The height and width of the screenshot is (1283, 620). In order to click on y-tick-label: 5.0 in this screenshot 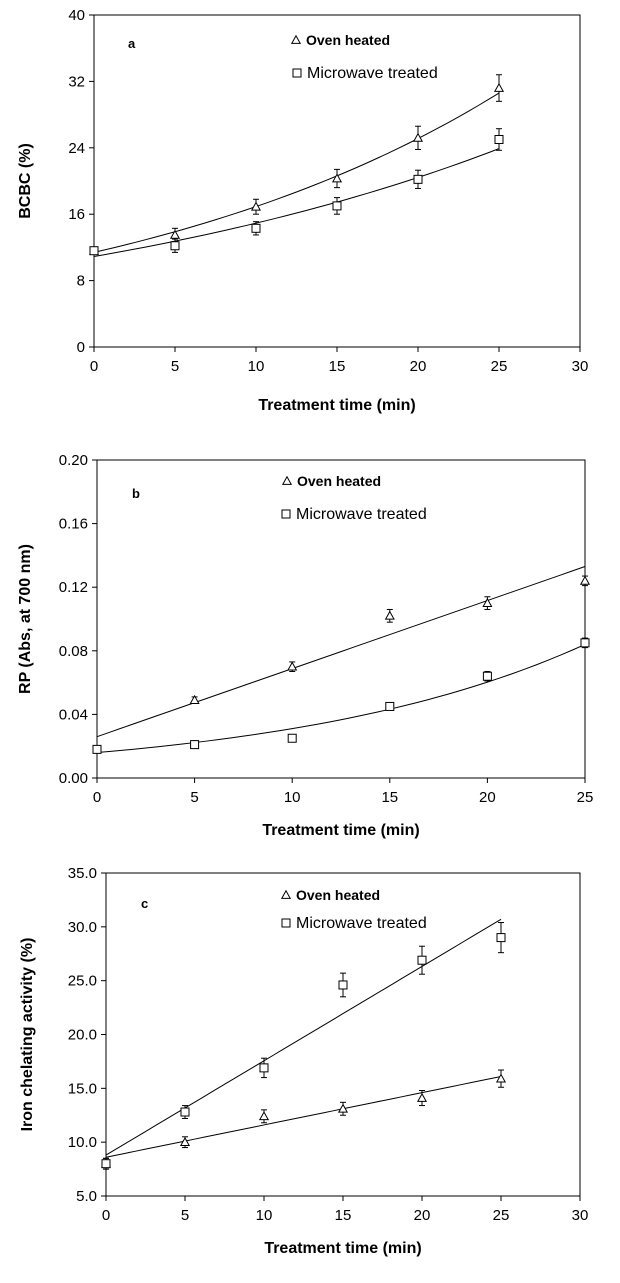, I will do `click(86, 1196)`.